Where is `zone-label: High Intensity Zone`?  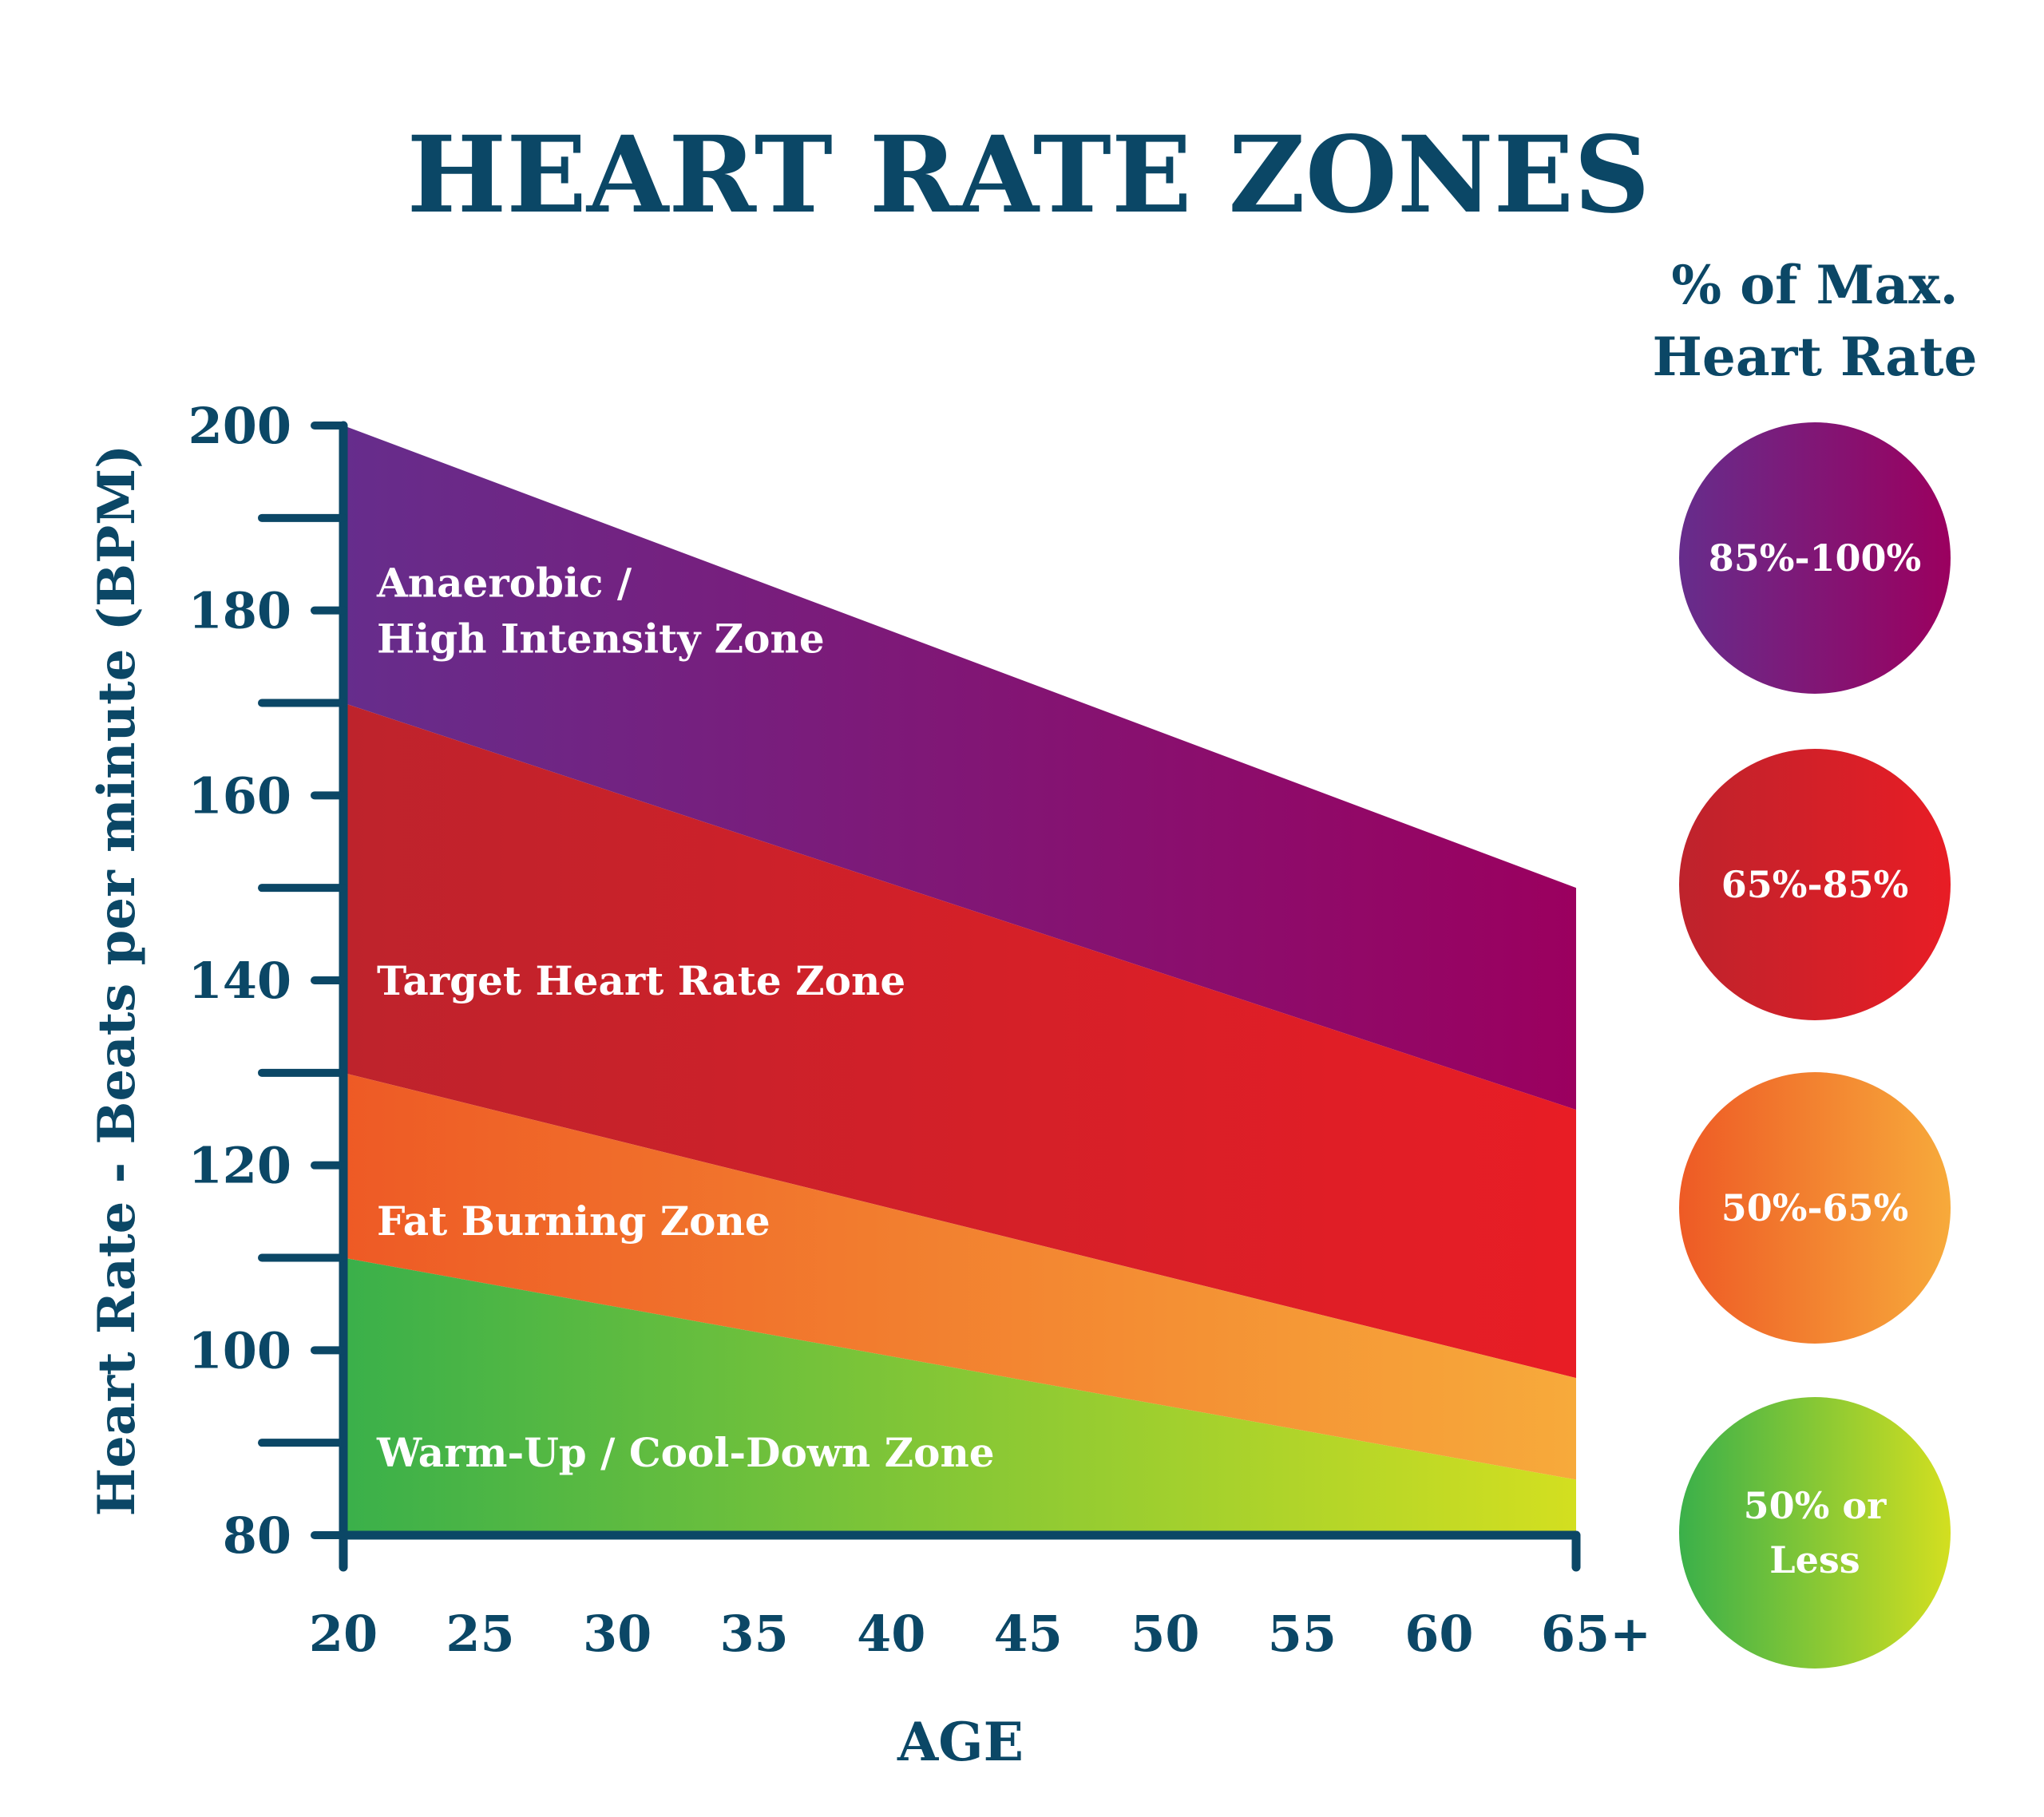 zone-label: High Intensity Zone is located at coordinates (601, 640).